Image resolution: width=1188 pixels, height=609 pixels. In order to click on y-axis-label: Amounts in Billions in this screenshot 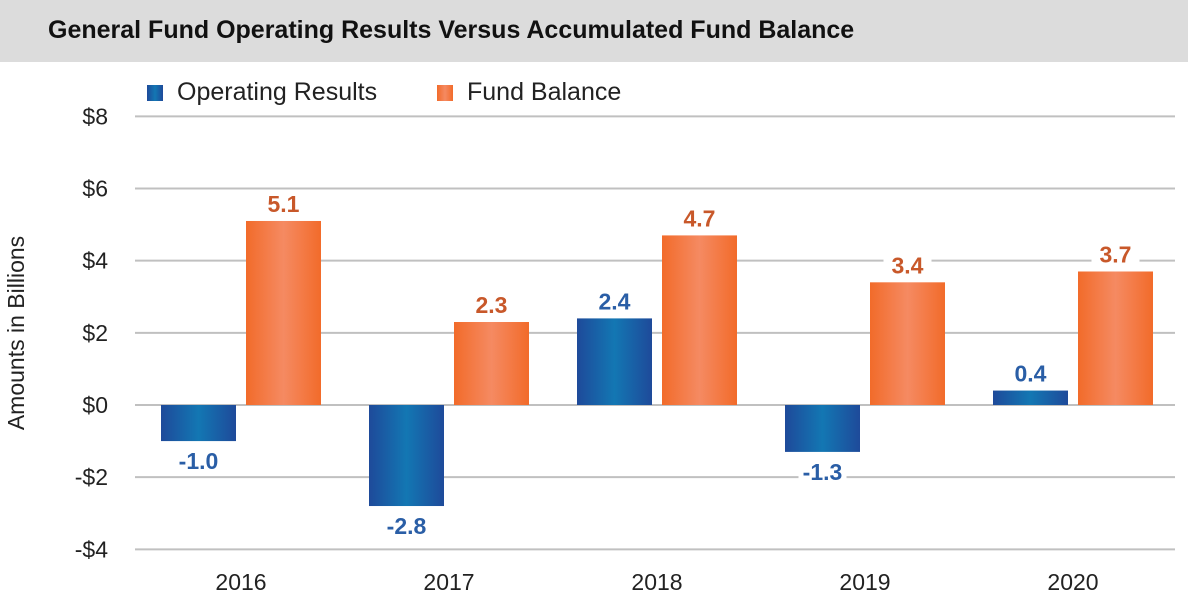, I will do `click(16, 333)`.